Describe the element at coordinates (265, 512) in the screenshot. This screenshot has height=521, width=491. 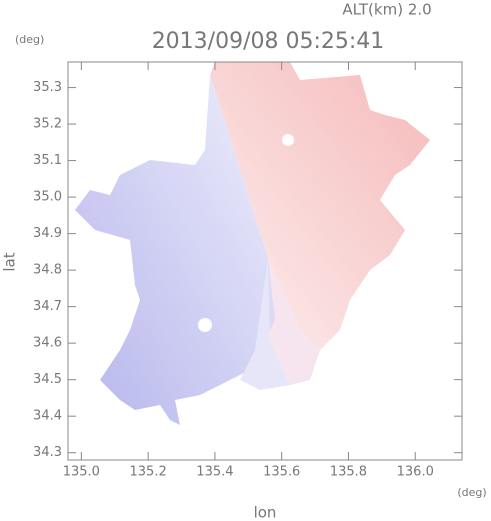
I see `x-axis-label: lon` at that location.